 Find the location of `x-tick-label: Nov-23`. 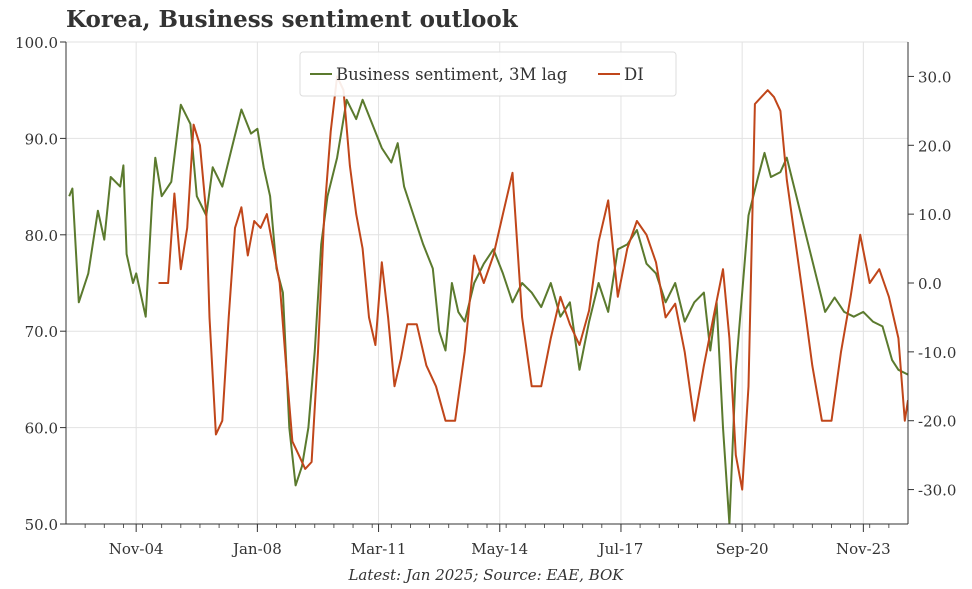

x-tick-label: Nov-23 is located at coordinates (863, 549).